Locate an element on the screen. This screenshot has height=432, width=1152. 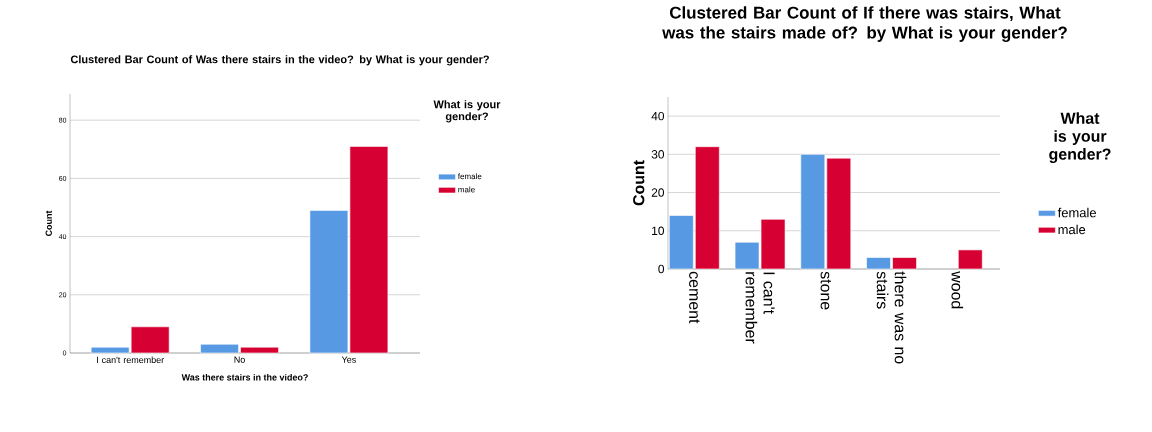
y-tick-label: 40 is located at coordinates (658, 116).